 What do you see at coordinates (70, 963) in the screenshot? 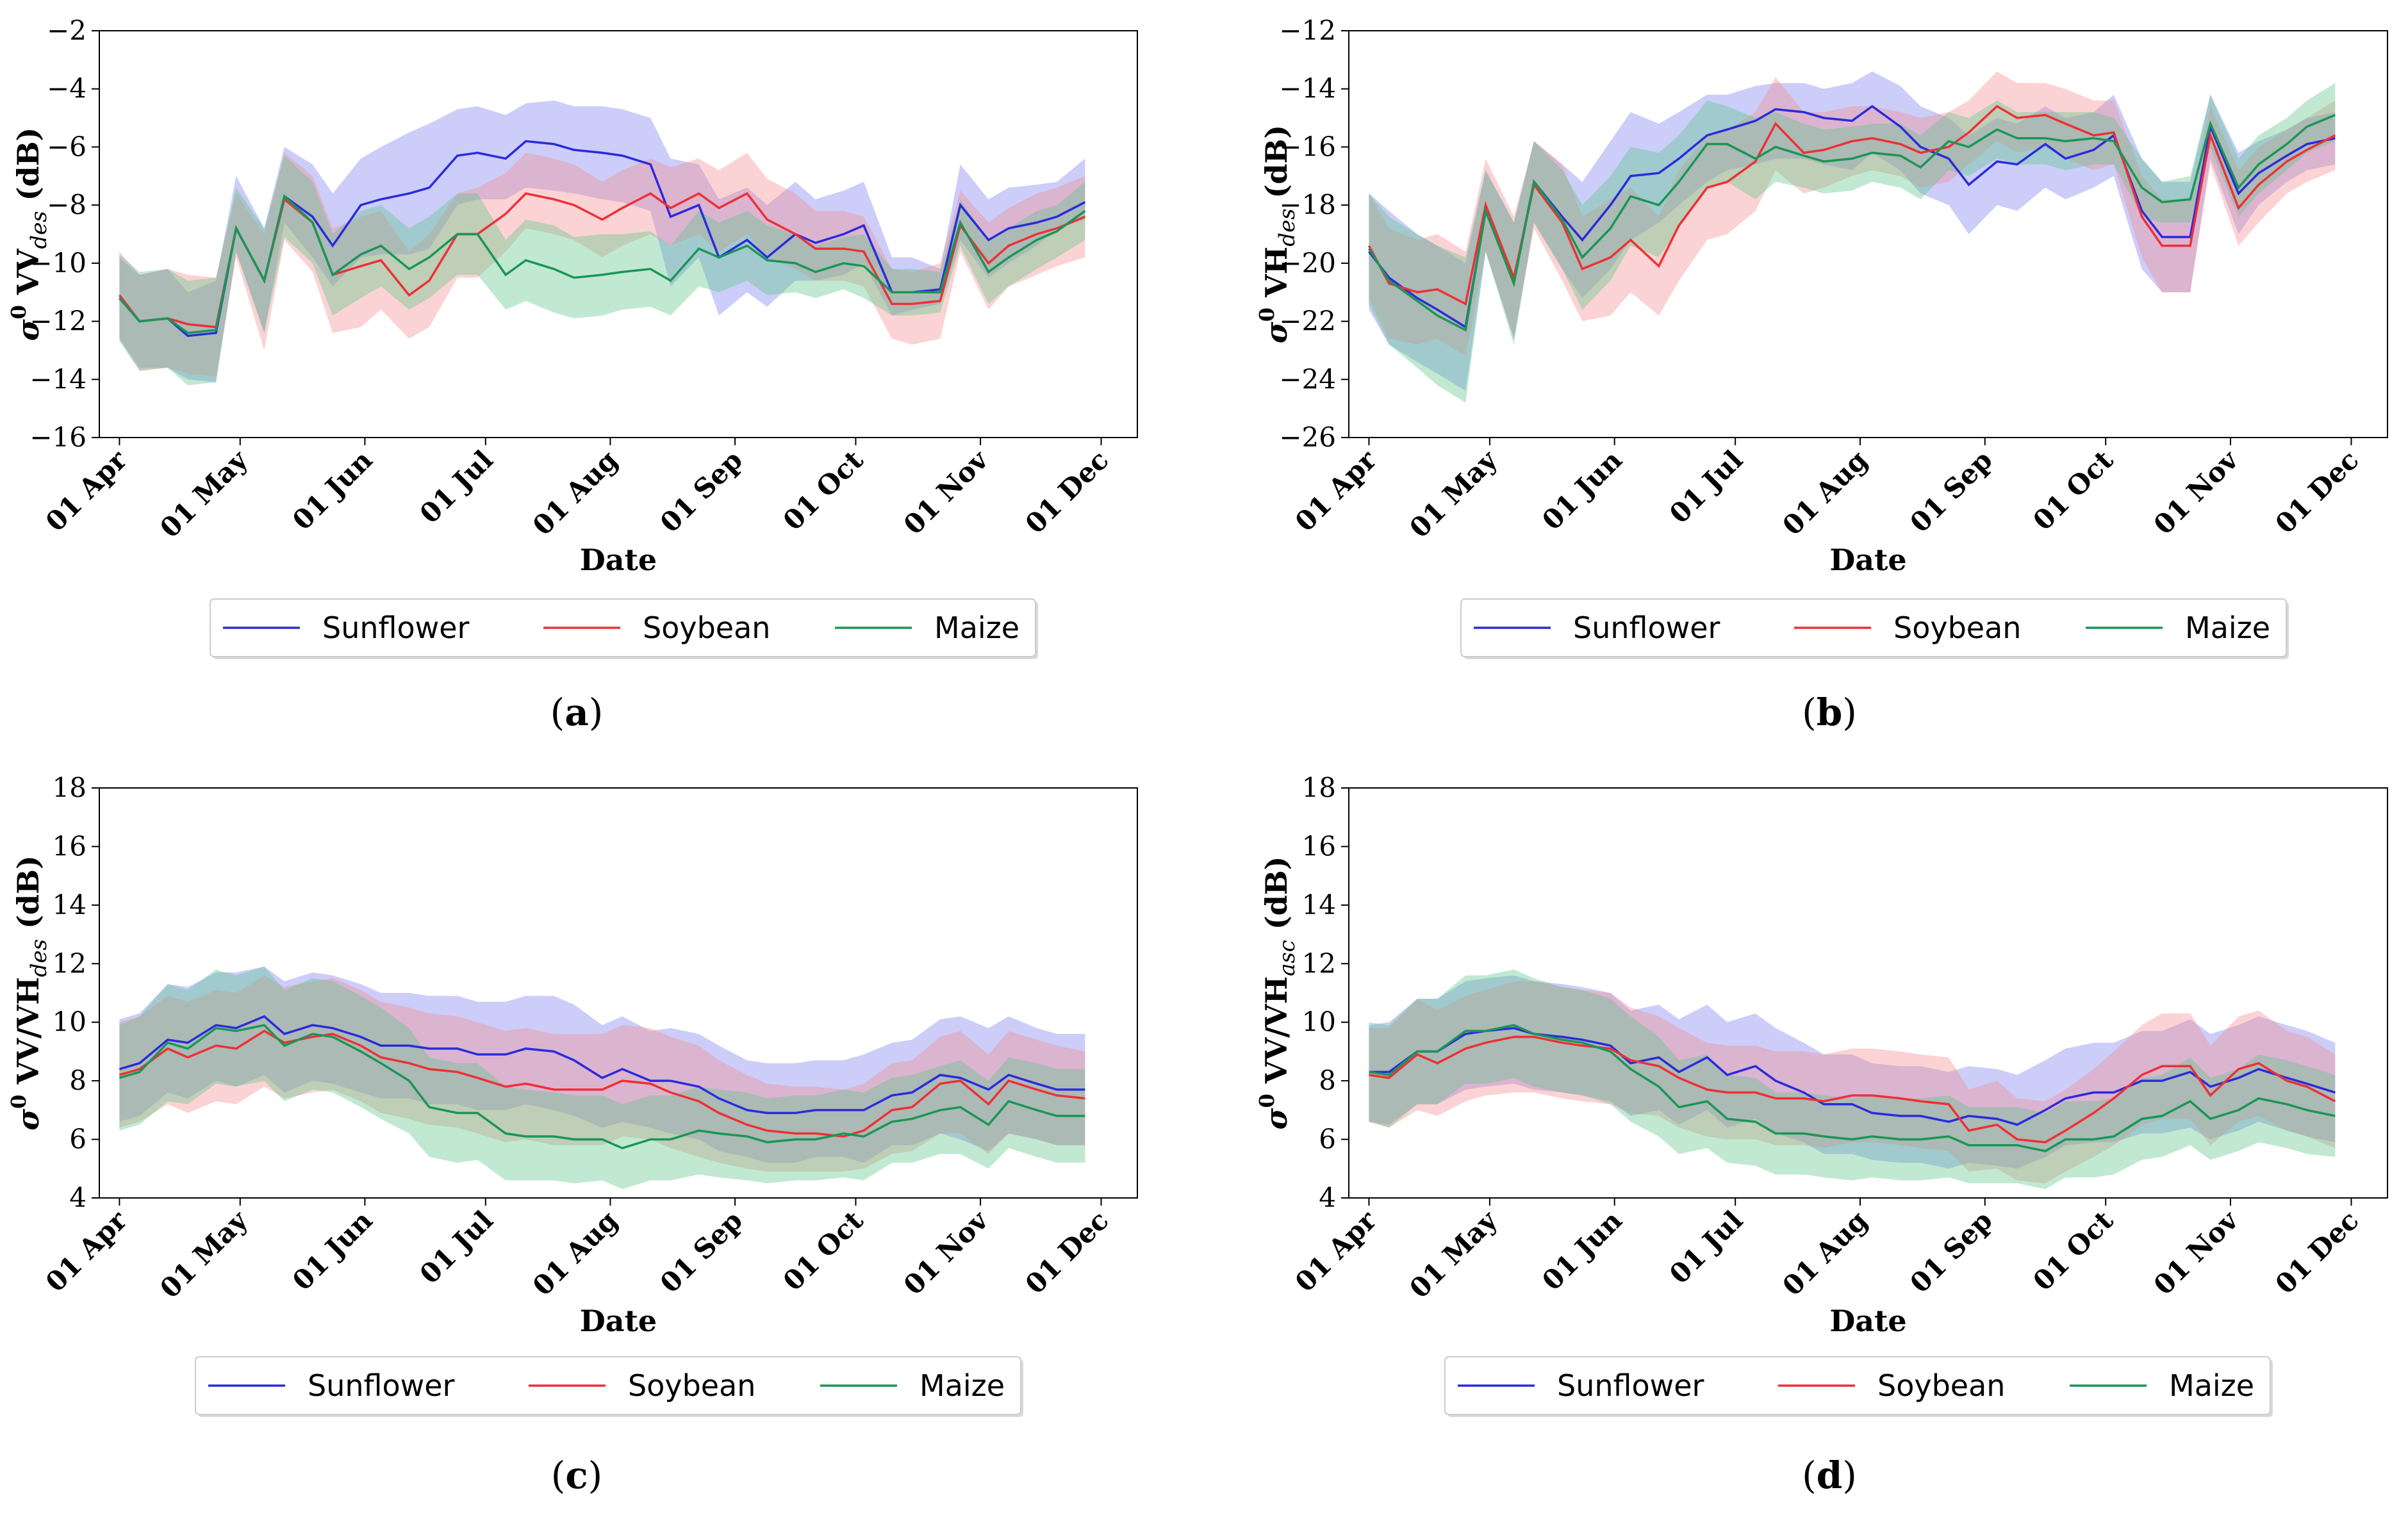
I see `y-tick-label: 12` at bounding box center [70, 963].